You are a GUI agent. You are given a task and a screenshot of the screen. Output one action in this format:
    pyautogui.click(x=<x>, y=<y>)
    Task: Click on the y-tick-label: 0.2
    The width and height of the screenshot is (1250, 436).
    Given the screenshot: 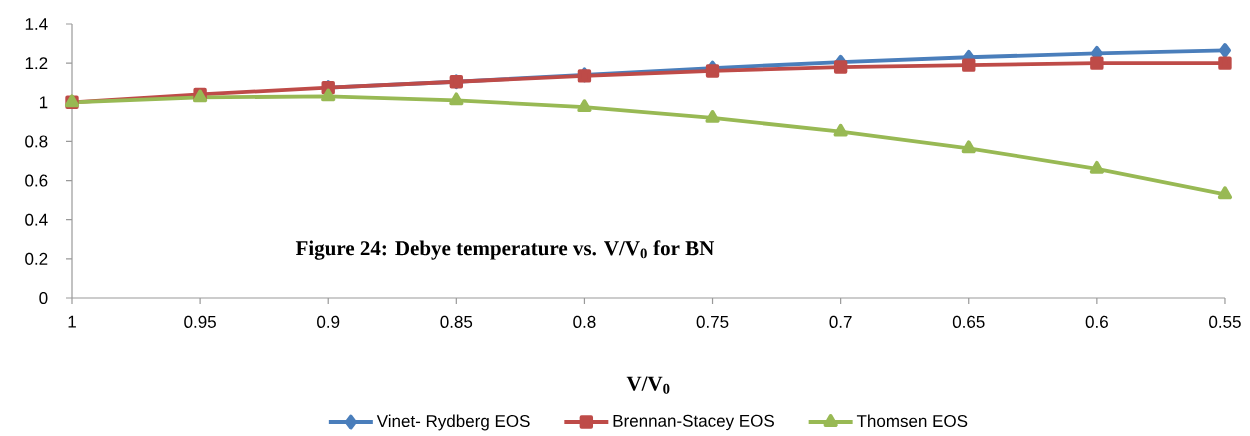 What is the action you would take?
    pyautogui.click(x=36, y=258)
    